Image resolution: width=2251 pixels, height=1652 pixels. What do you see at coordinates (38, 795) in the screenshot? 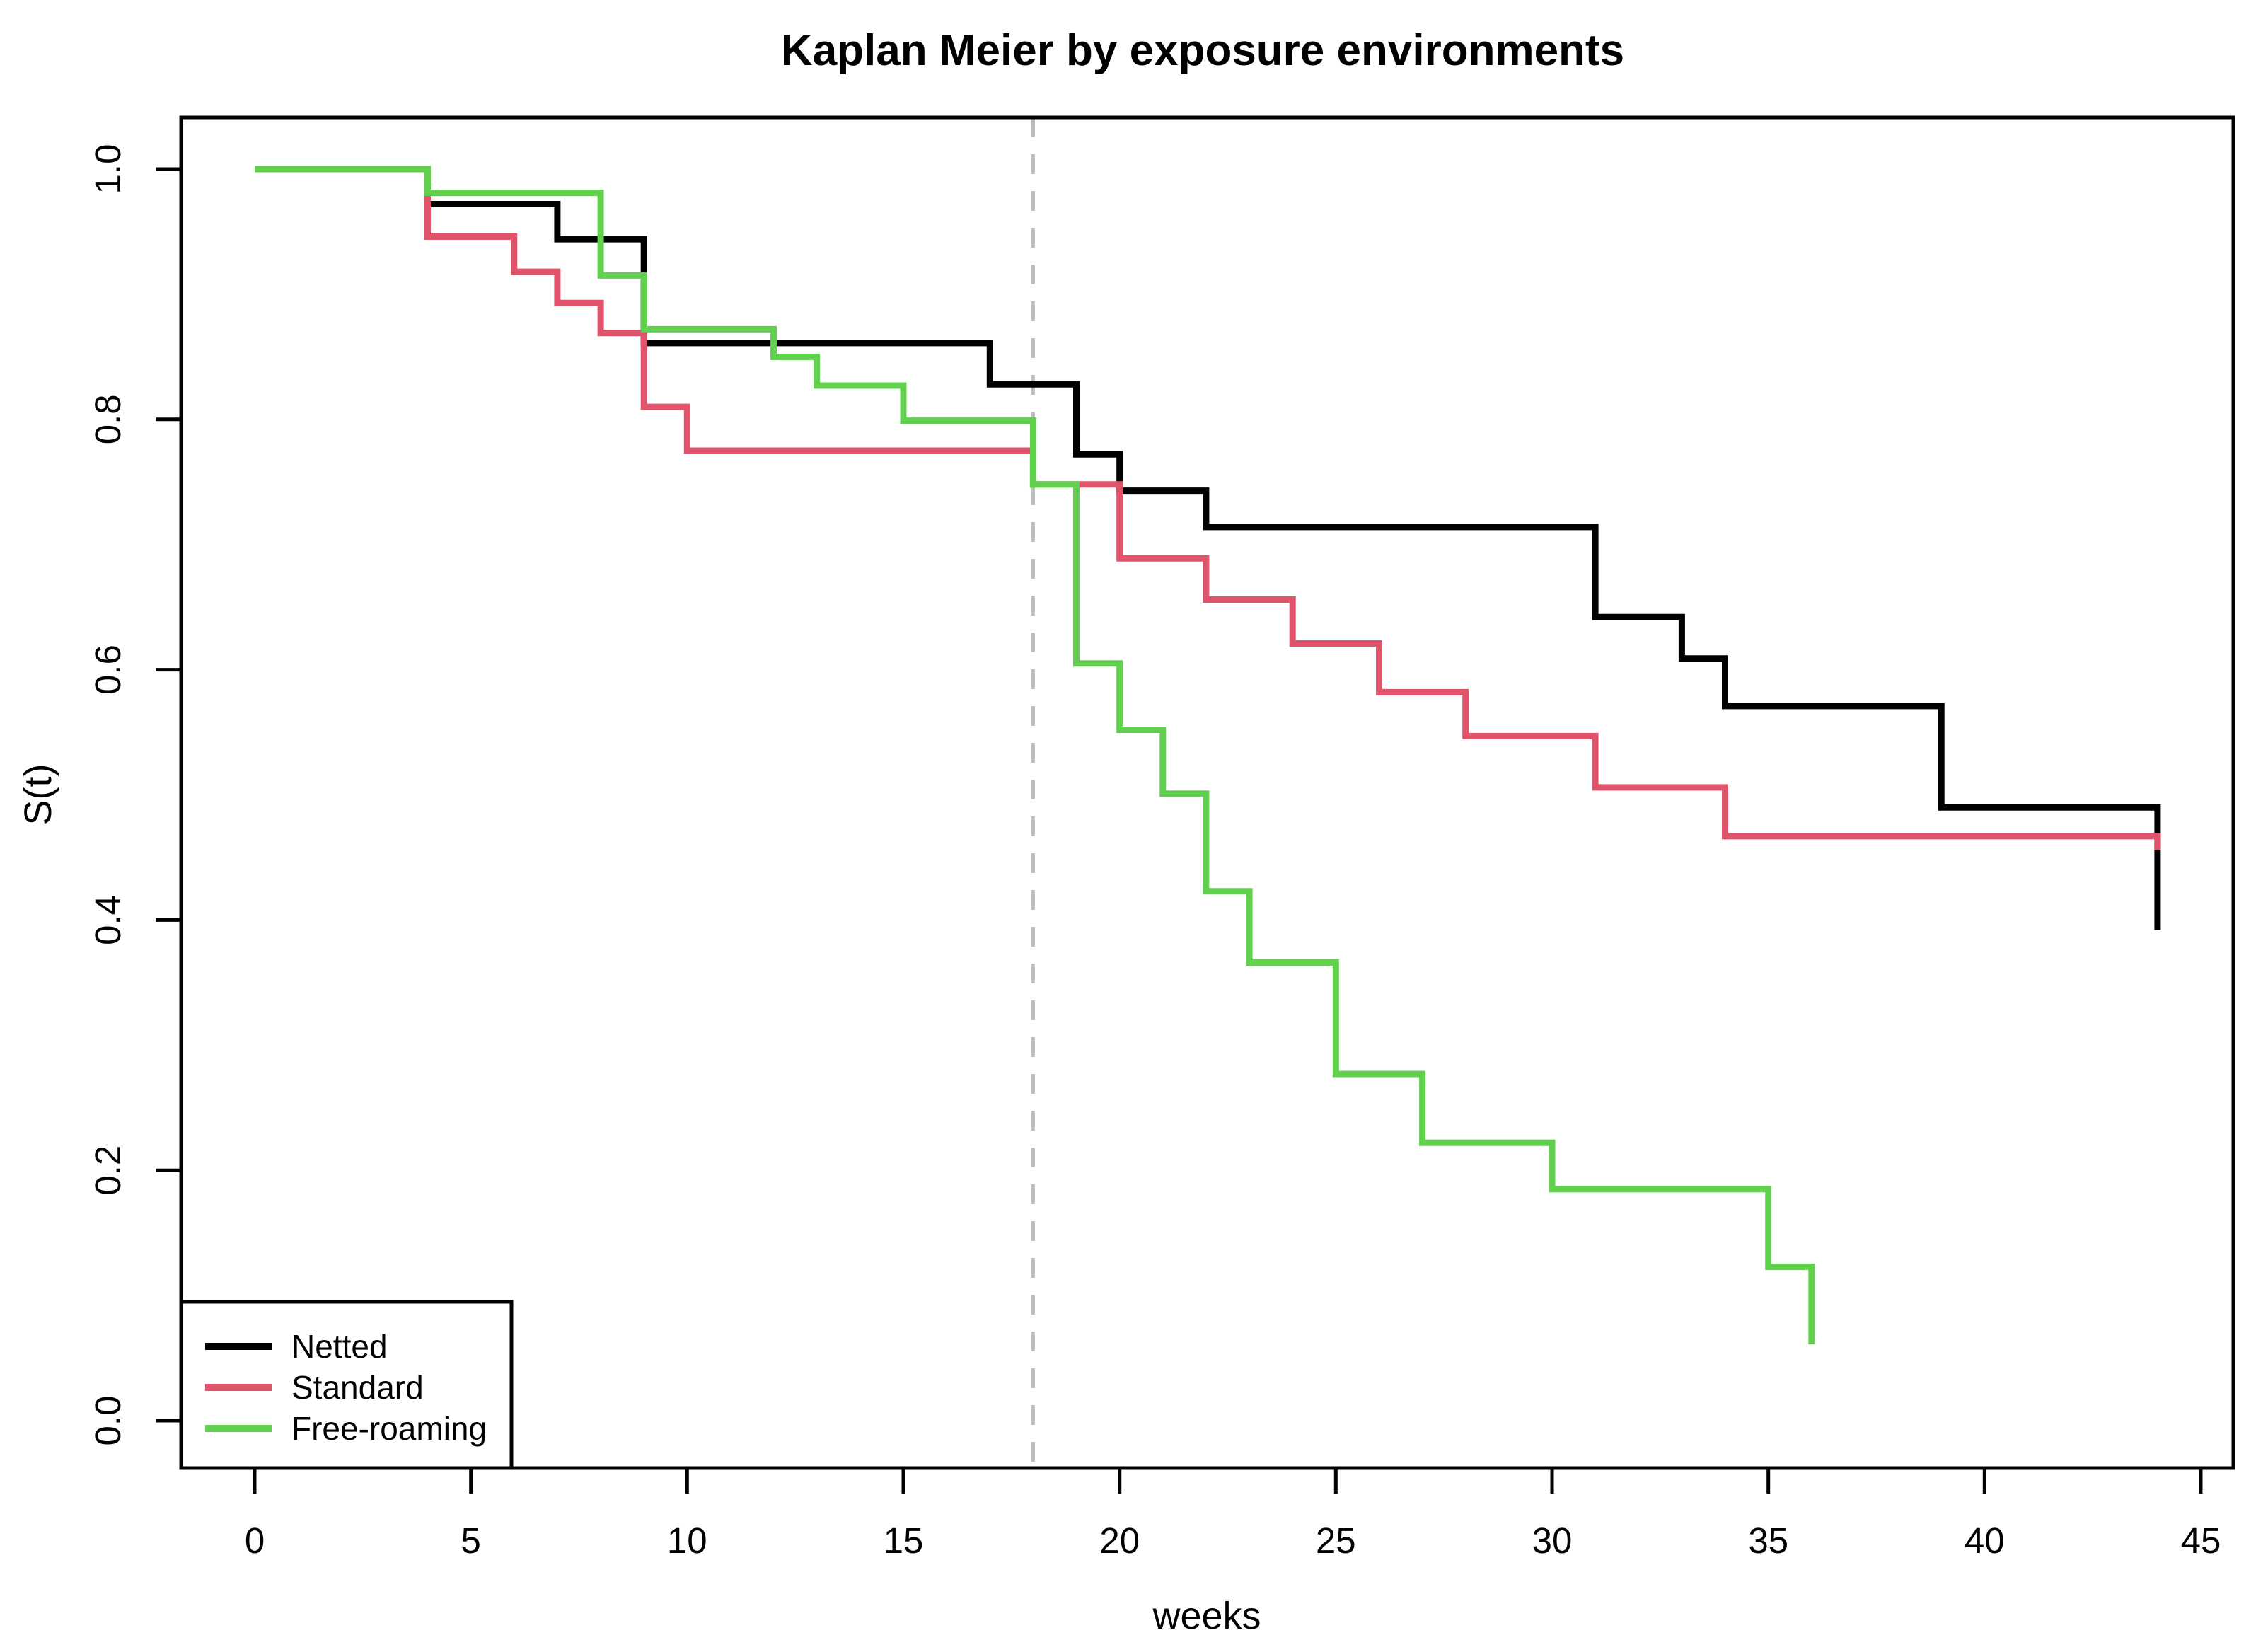
I see `y-axis-label: S(t)` at bounding box center [38, 795].